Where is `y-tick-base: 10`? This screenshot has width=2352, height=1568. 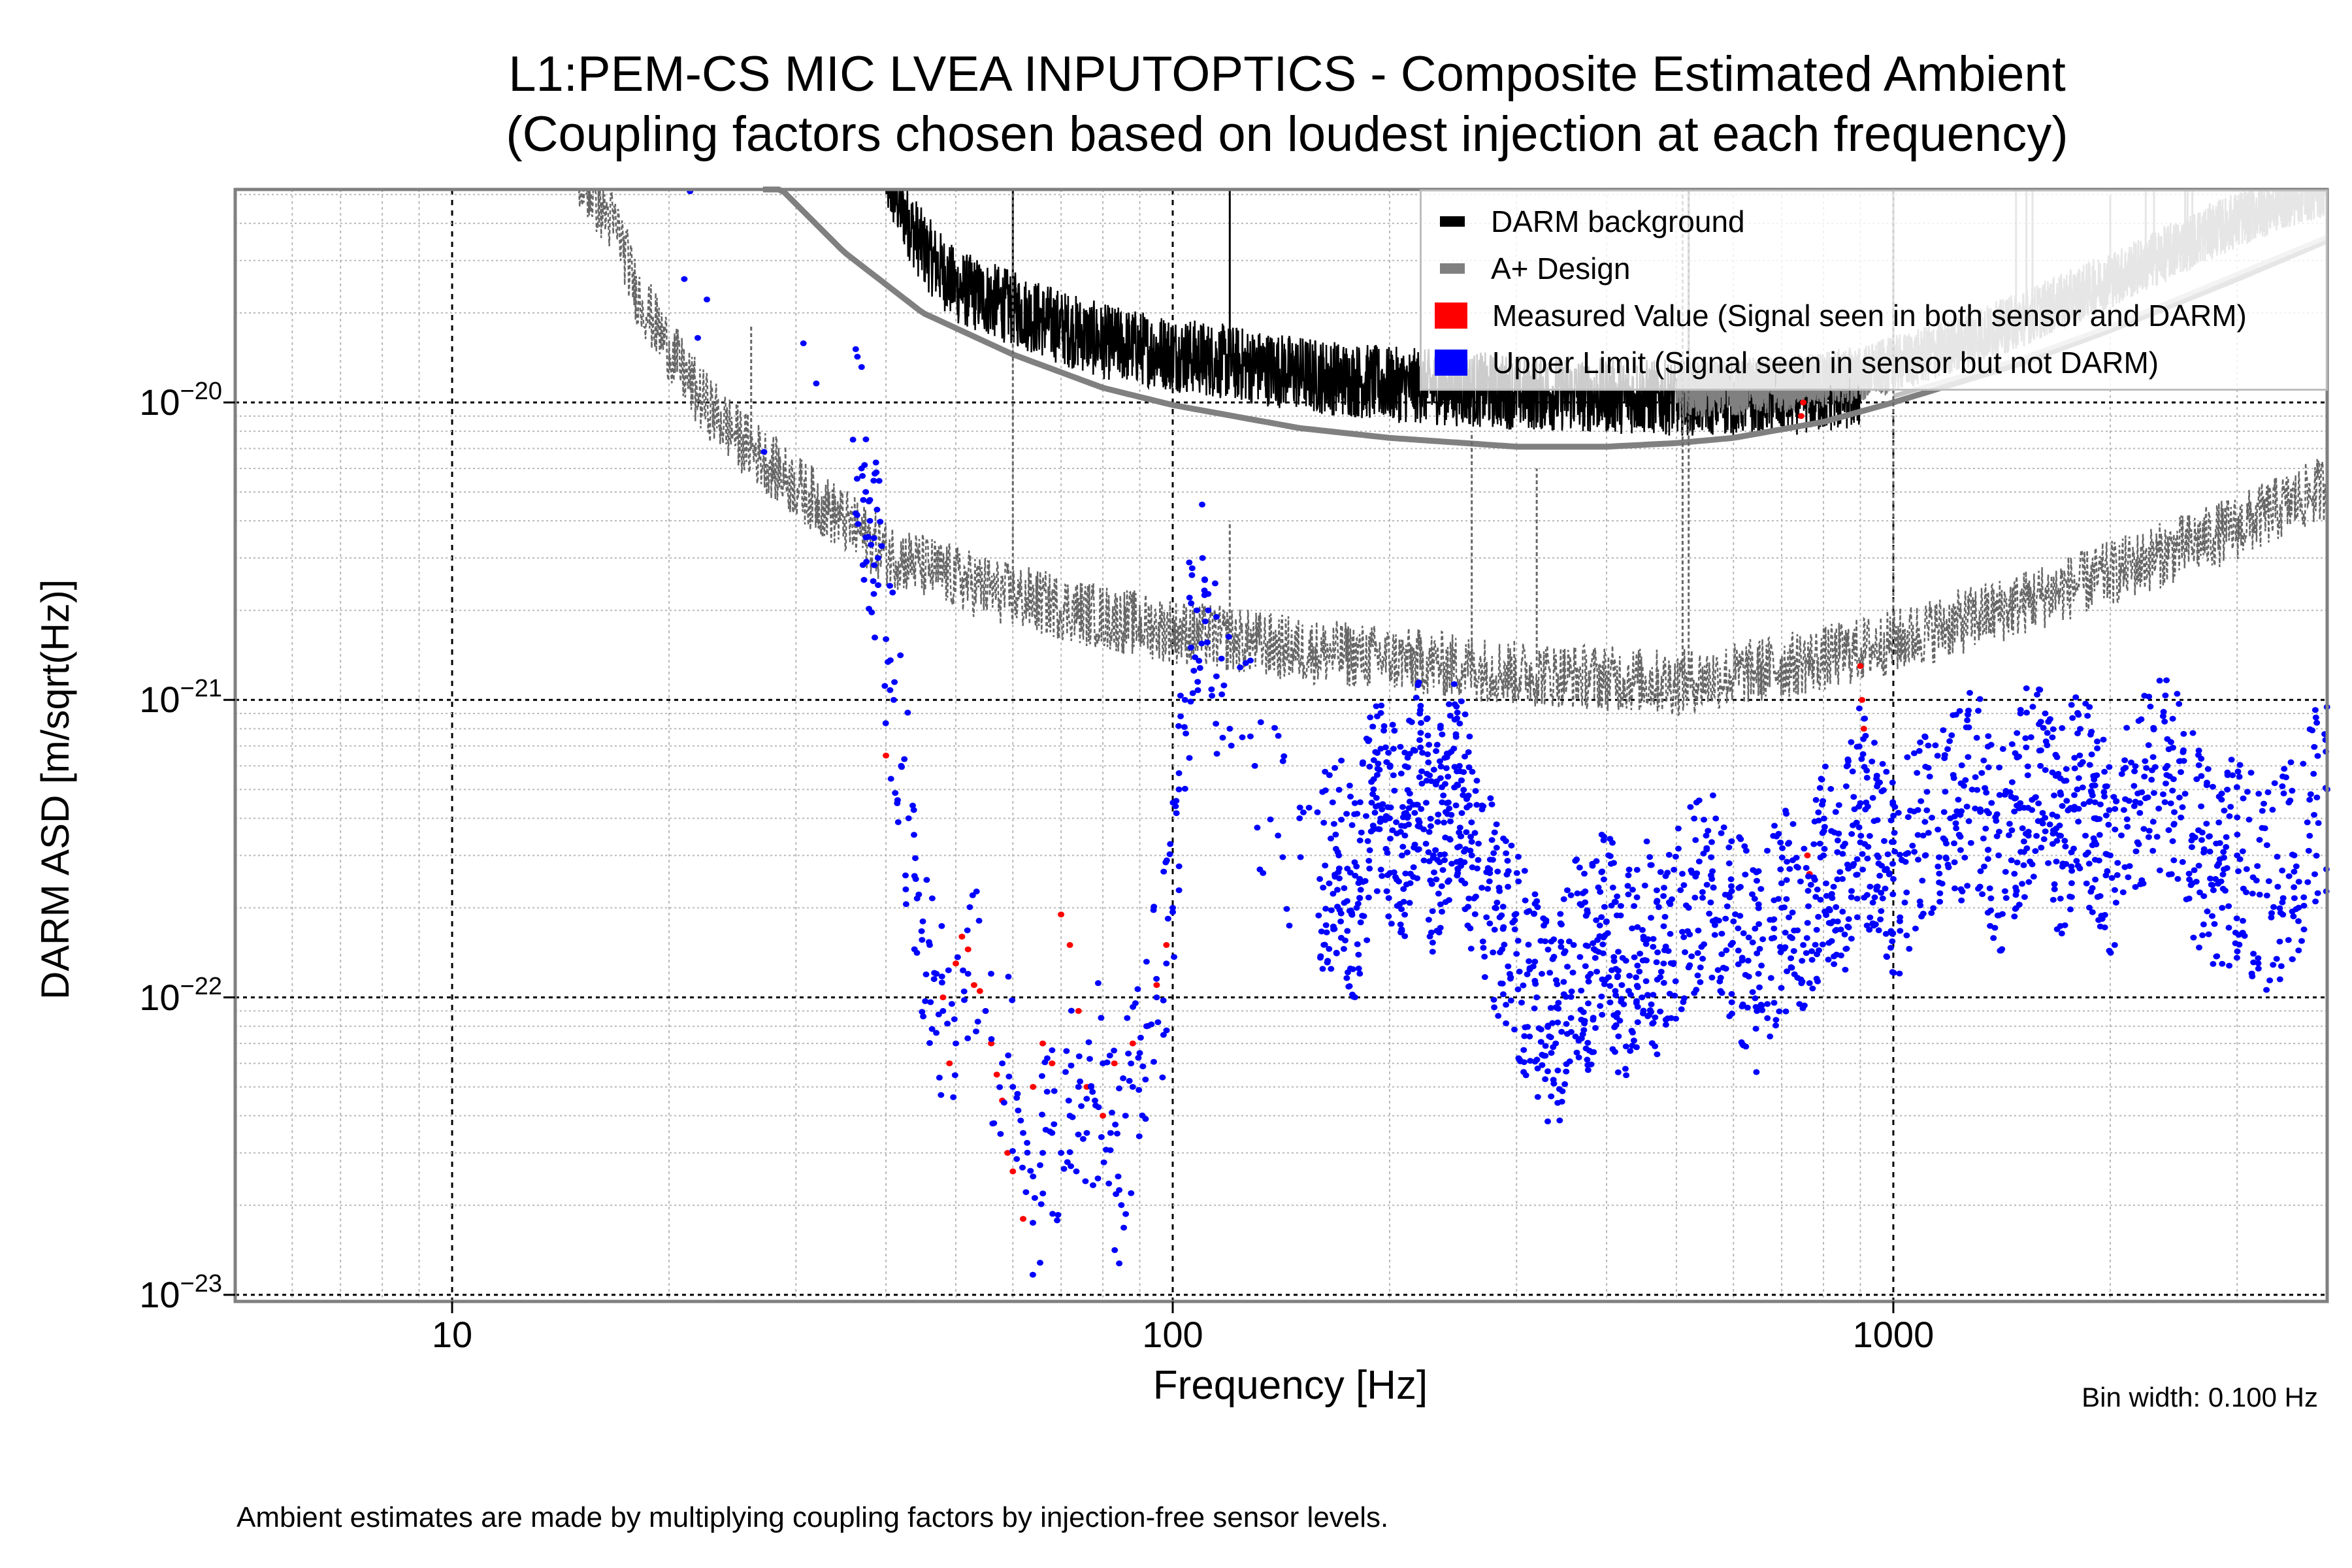 y-tick-base: 10 is located at coordinates (159, 700).